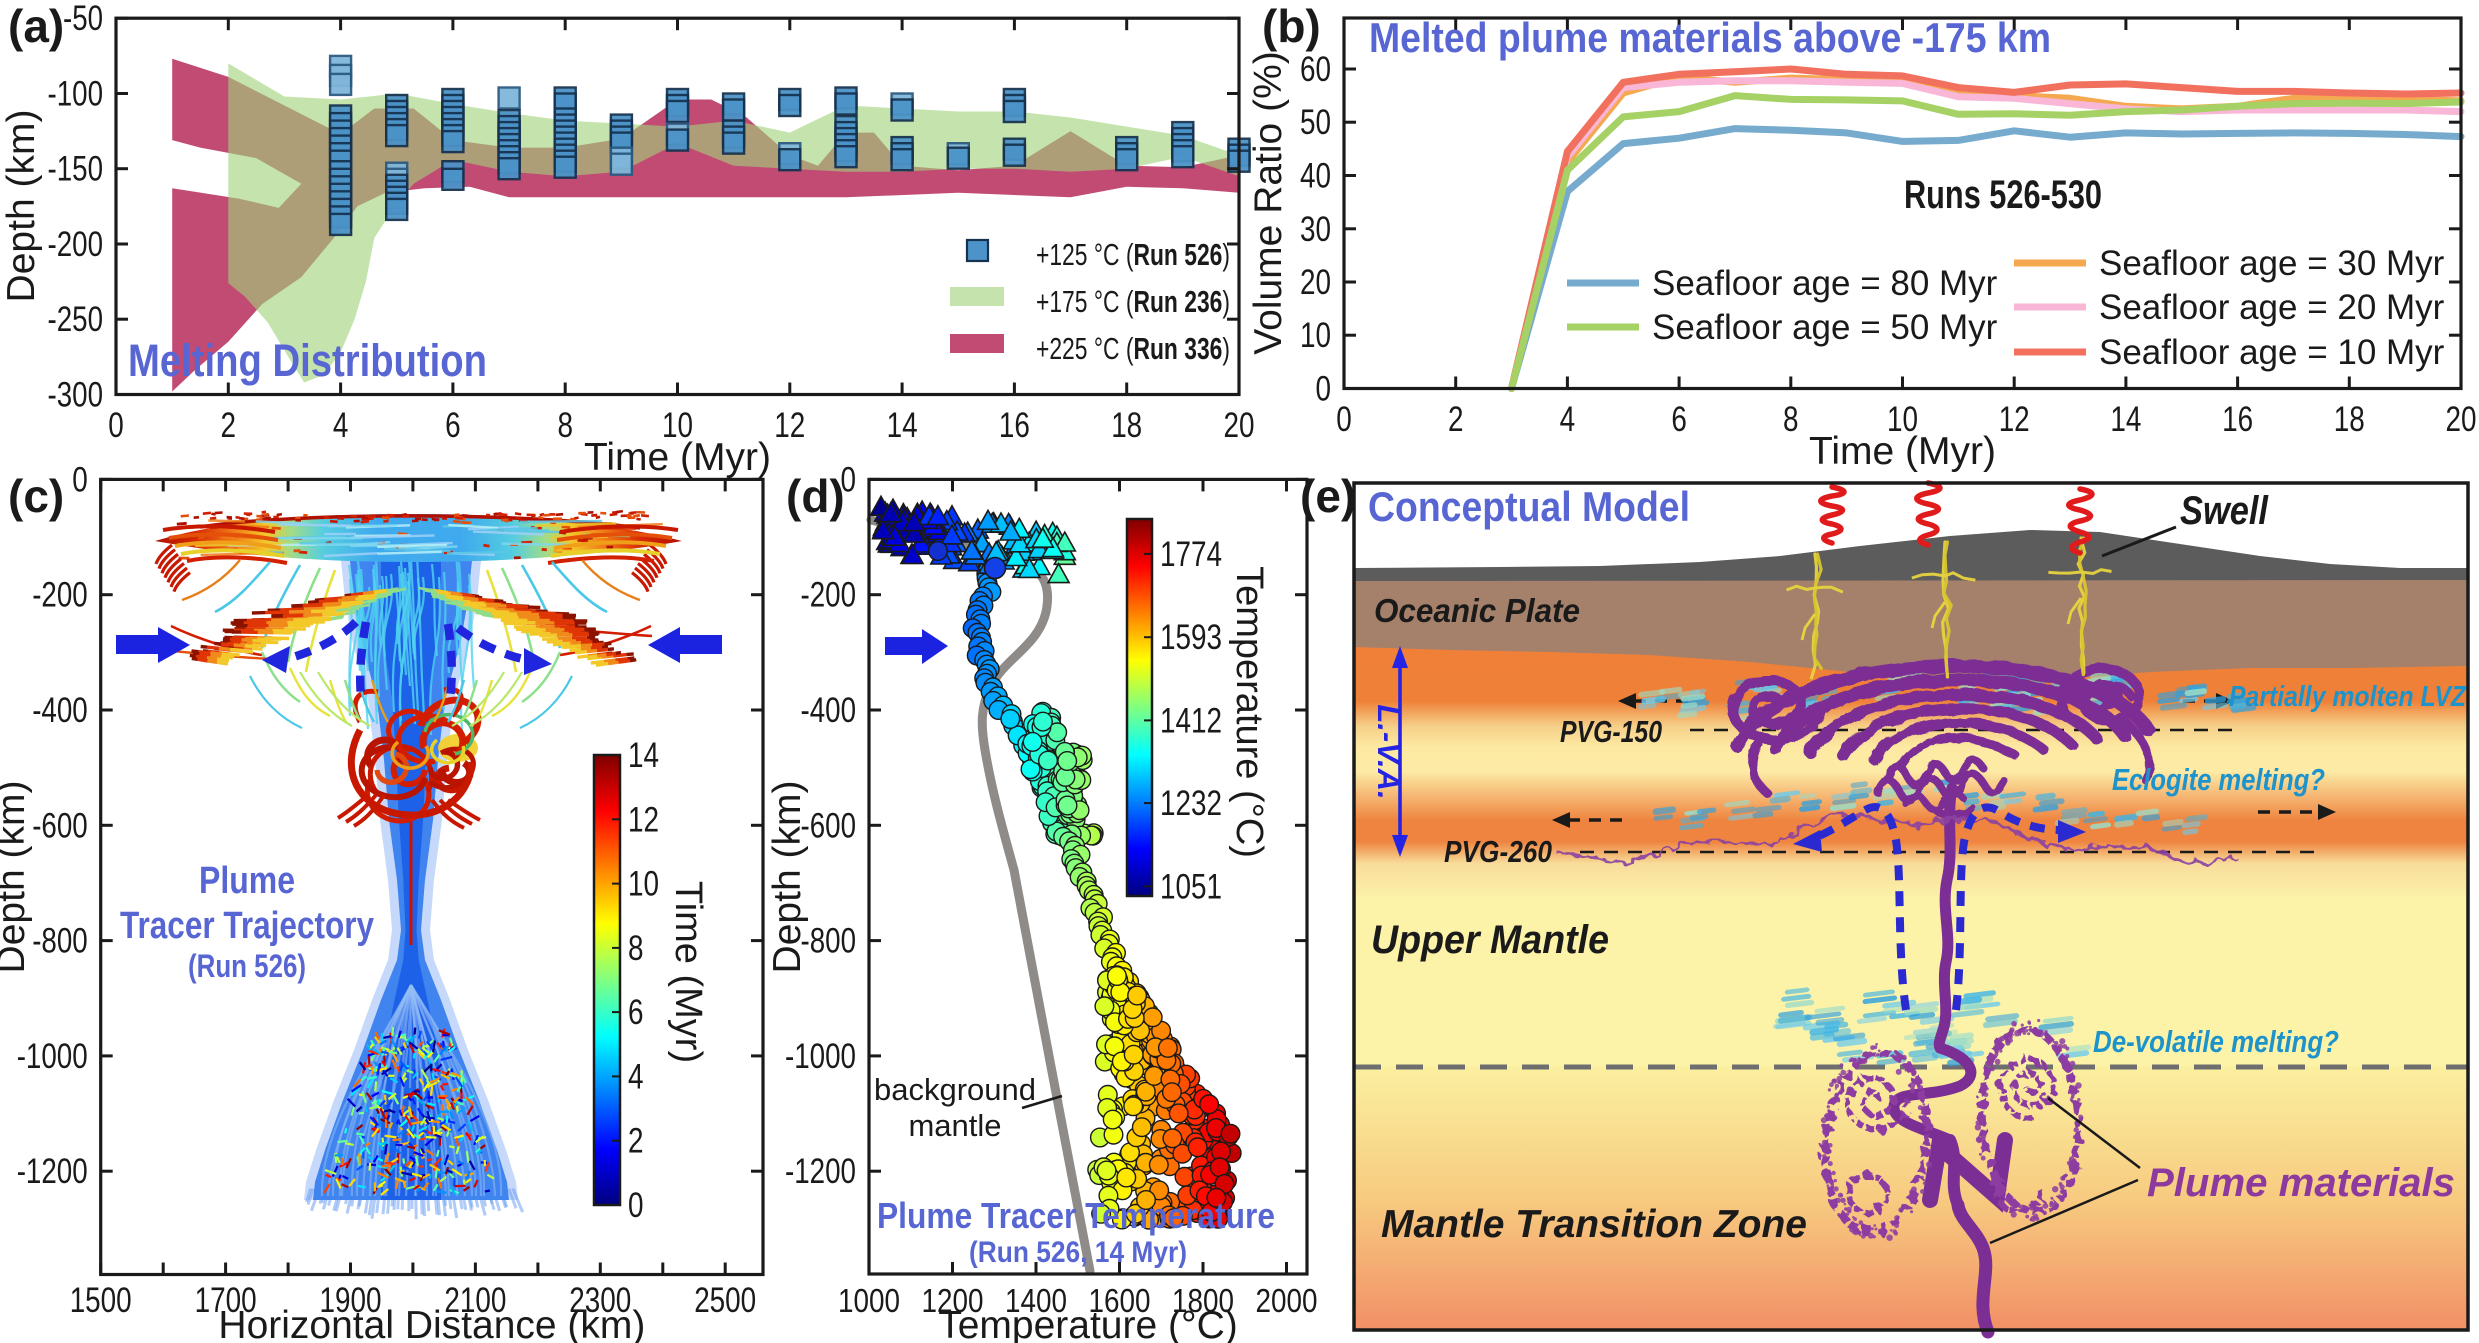 The width and height of the screenshot is (2479, 1343). I want to click on svg-text: 1400, so click(1036, 1300).